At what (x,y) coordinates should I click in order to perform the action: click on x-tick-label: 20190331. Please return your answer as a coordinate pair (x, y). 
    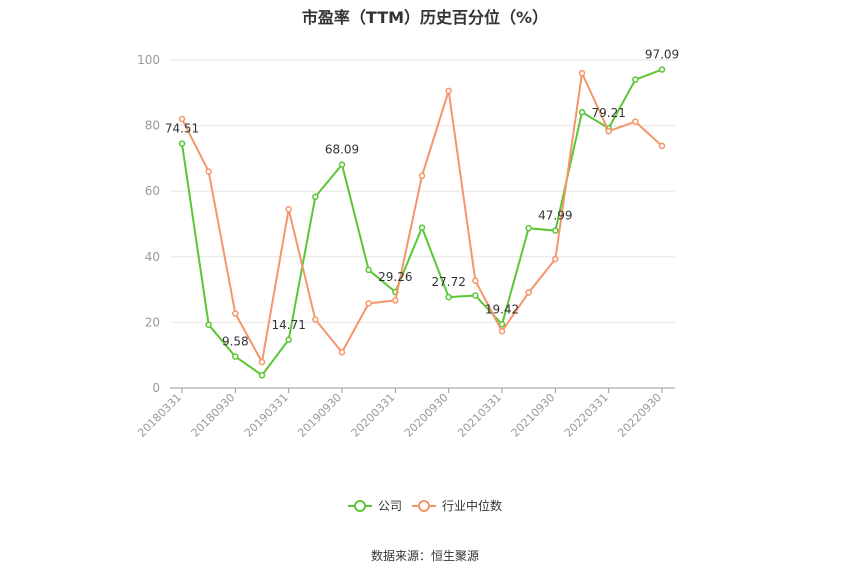
    Looking at the image, I should click on (266, 415).